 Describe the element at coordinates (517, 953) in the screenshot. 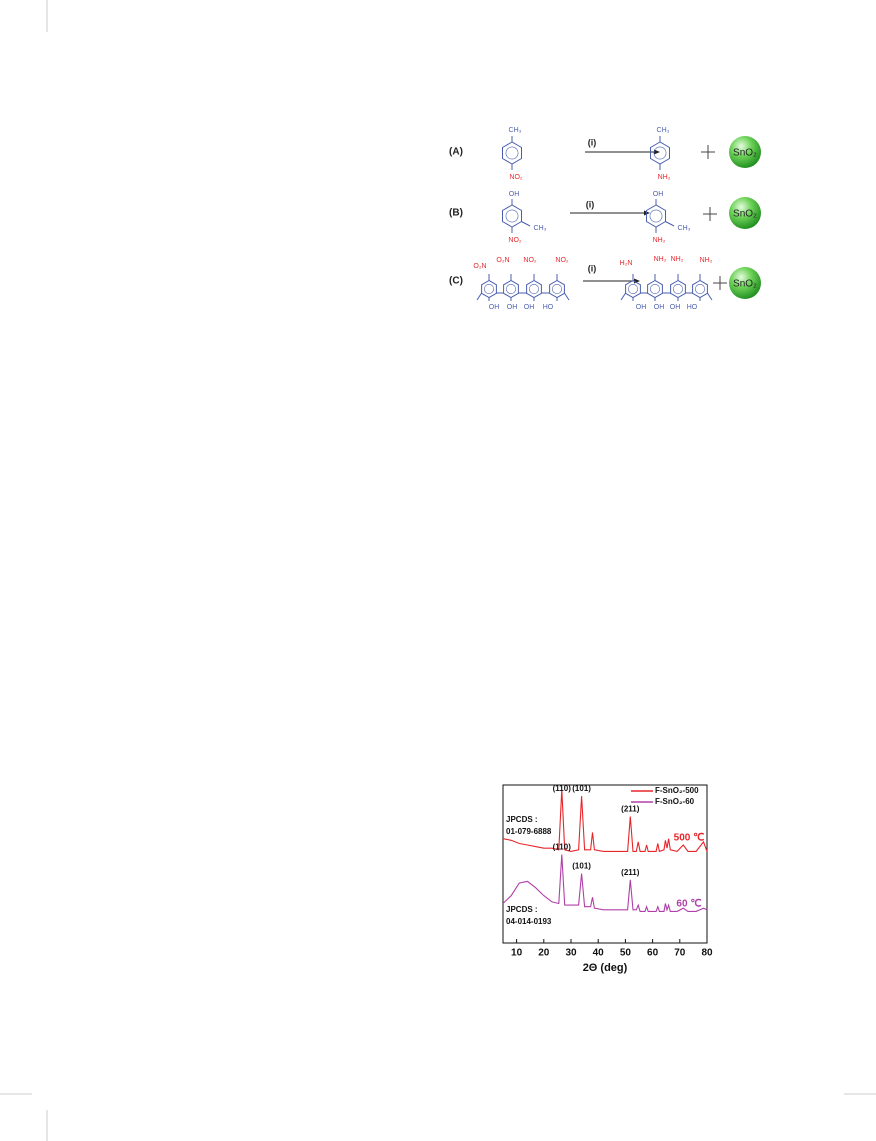

I see `x-tick-label: 10` at that location.